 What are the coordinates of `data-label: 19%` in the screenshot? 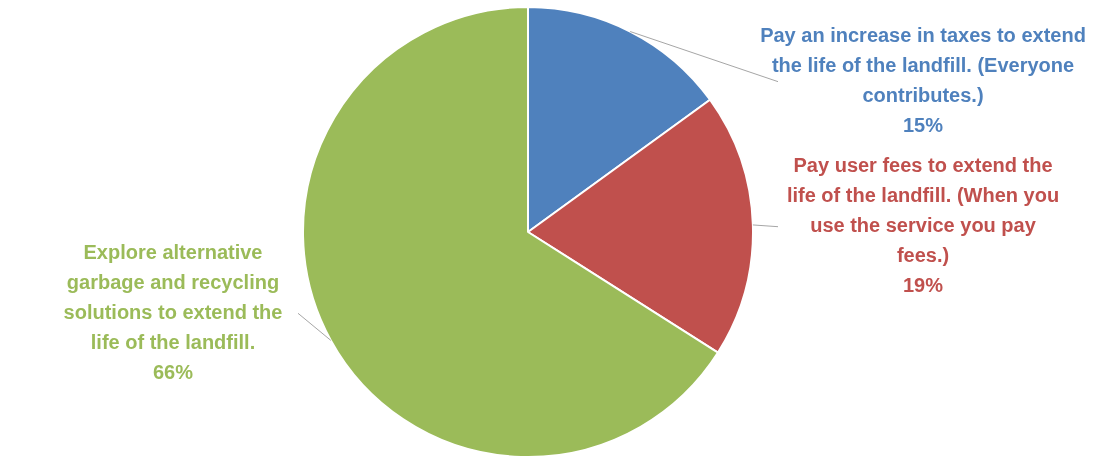 It's located at (923, 285).